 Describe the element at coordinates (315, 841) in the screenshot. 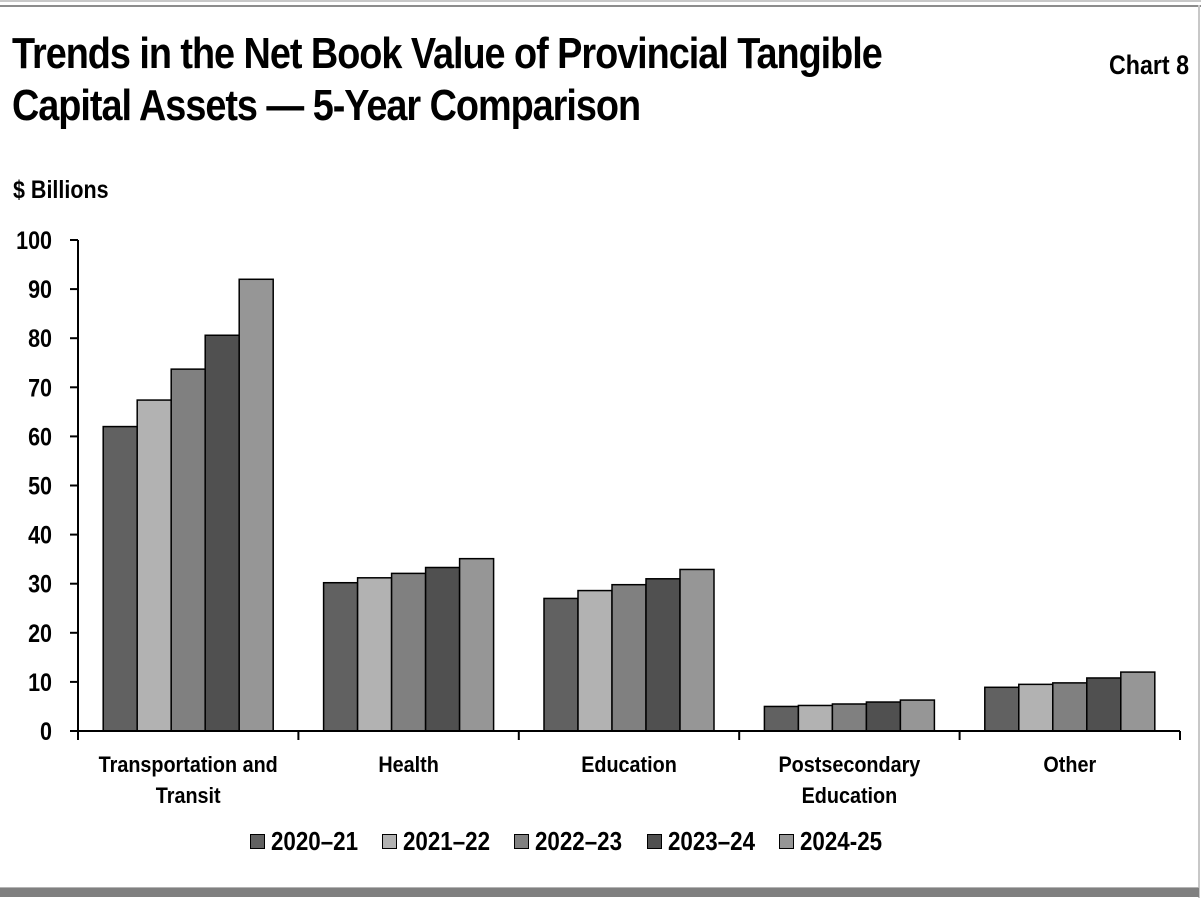

I see `legend-label: 2020–21` at that location.